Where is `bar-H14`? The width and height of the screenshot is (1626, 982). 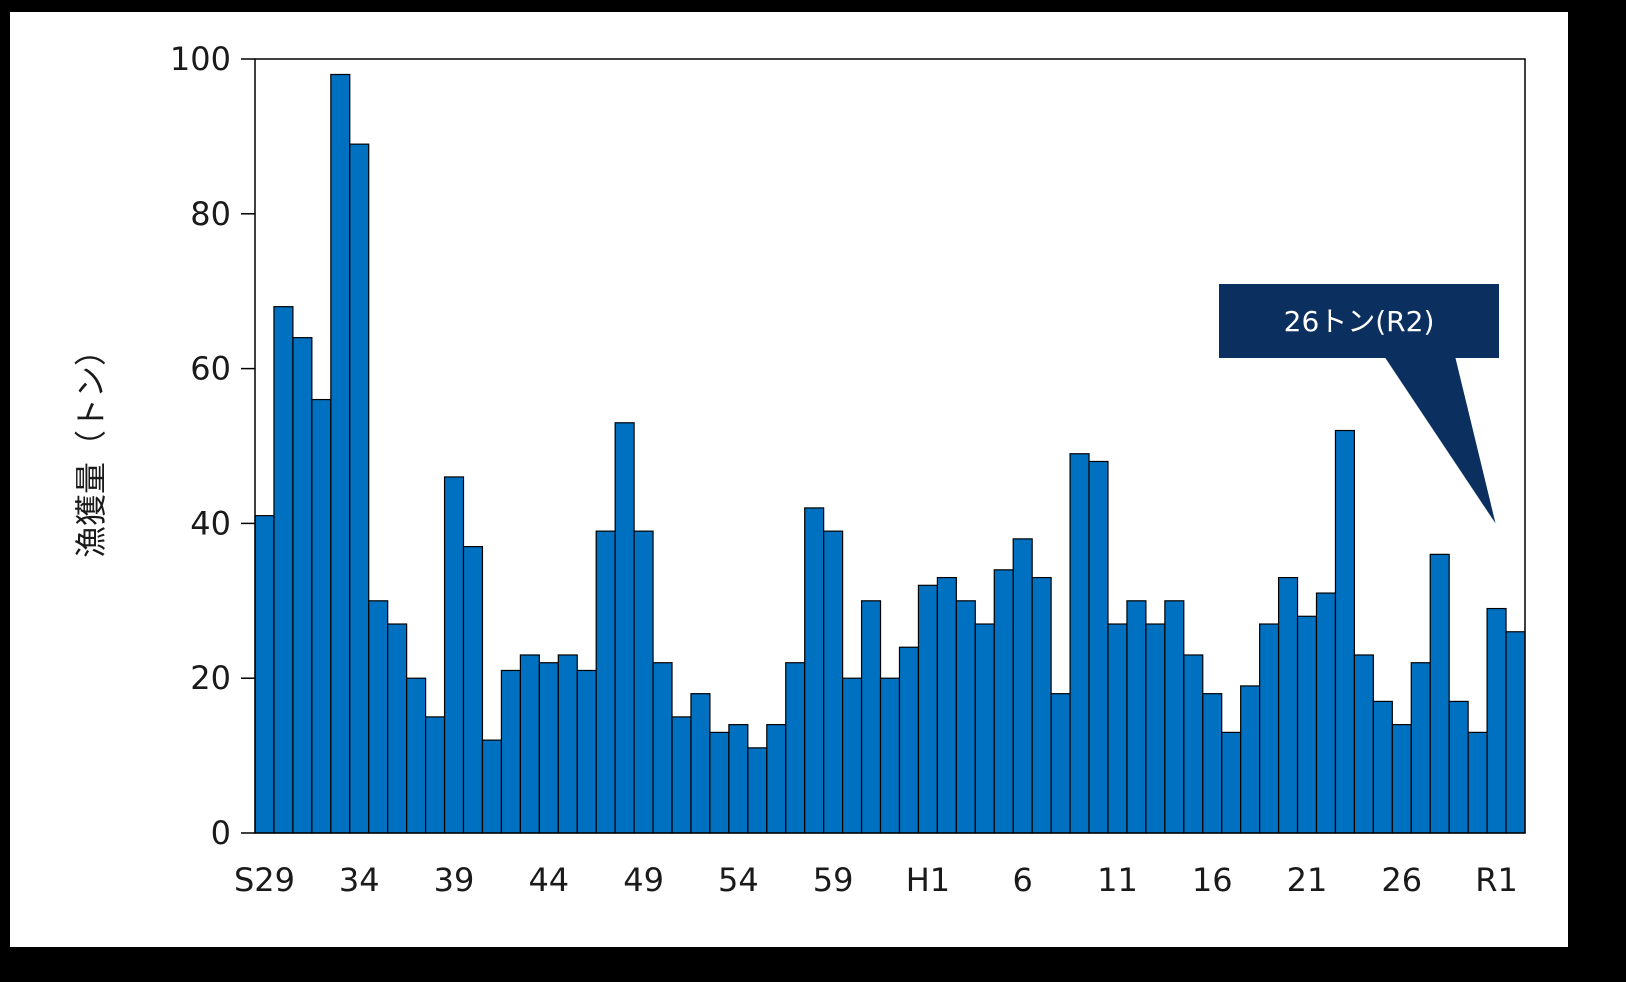
bar-H14 is located at coordinates (1174, 717).